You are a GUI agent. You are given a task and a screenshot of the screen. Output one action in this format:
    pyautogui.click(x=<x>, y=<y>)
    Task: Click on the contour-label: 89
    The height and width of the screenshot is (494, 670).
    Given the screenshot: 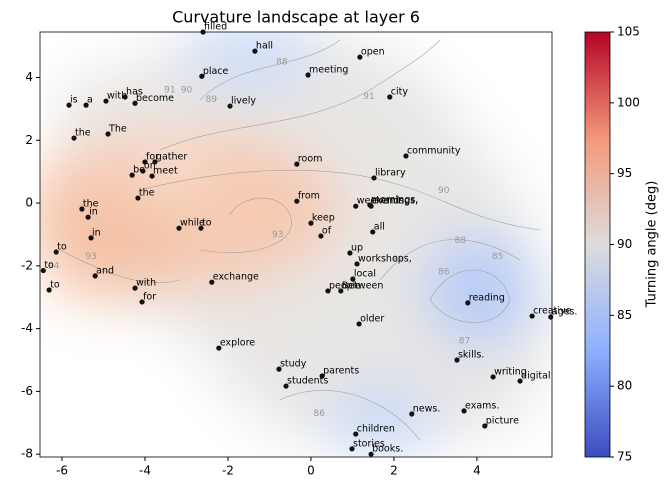 What is the action you would take?
    pyautogui.click(x=212, y=100)
    